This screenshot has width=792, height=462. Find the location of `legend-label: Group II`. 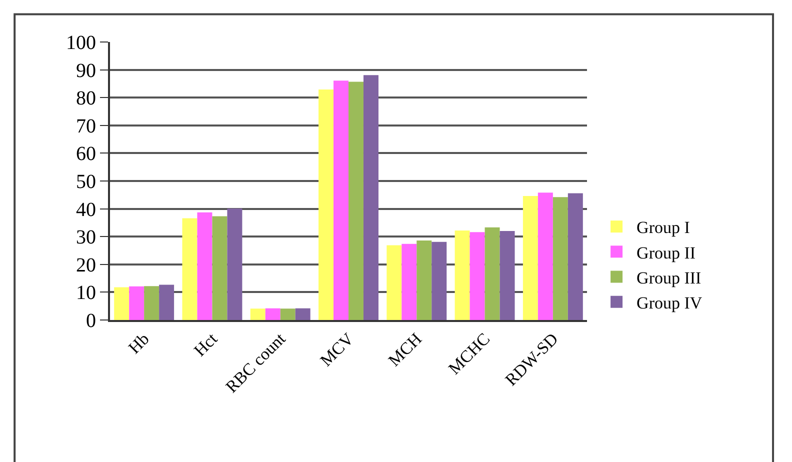

legend-label: Group II is located at coordinates (666, 252).